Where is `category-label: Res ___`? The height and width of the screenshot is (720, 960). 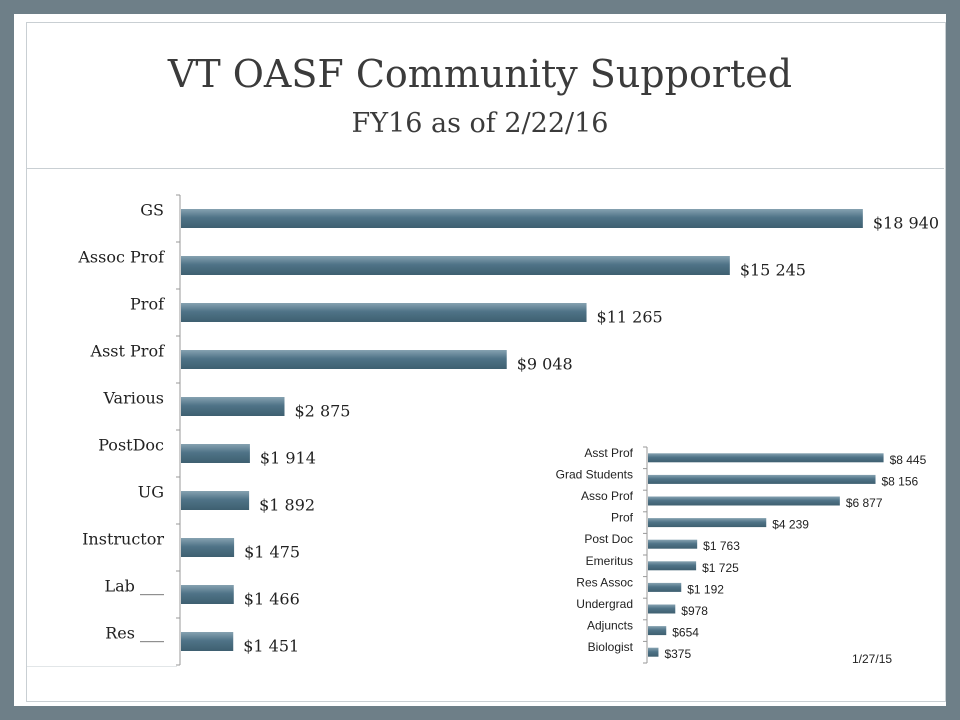
category-label: Res ___ is located at coordinates (134, 633).